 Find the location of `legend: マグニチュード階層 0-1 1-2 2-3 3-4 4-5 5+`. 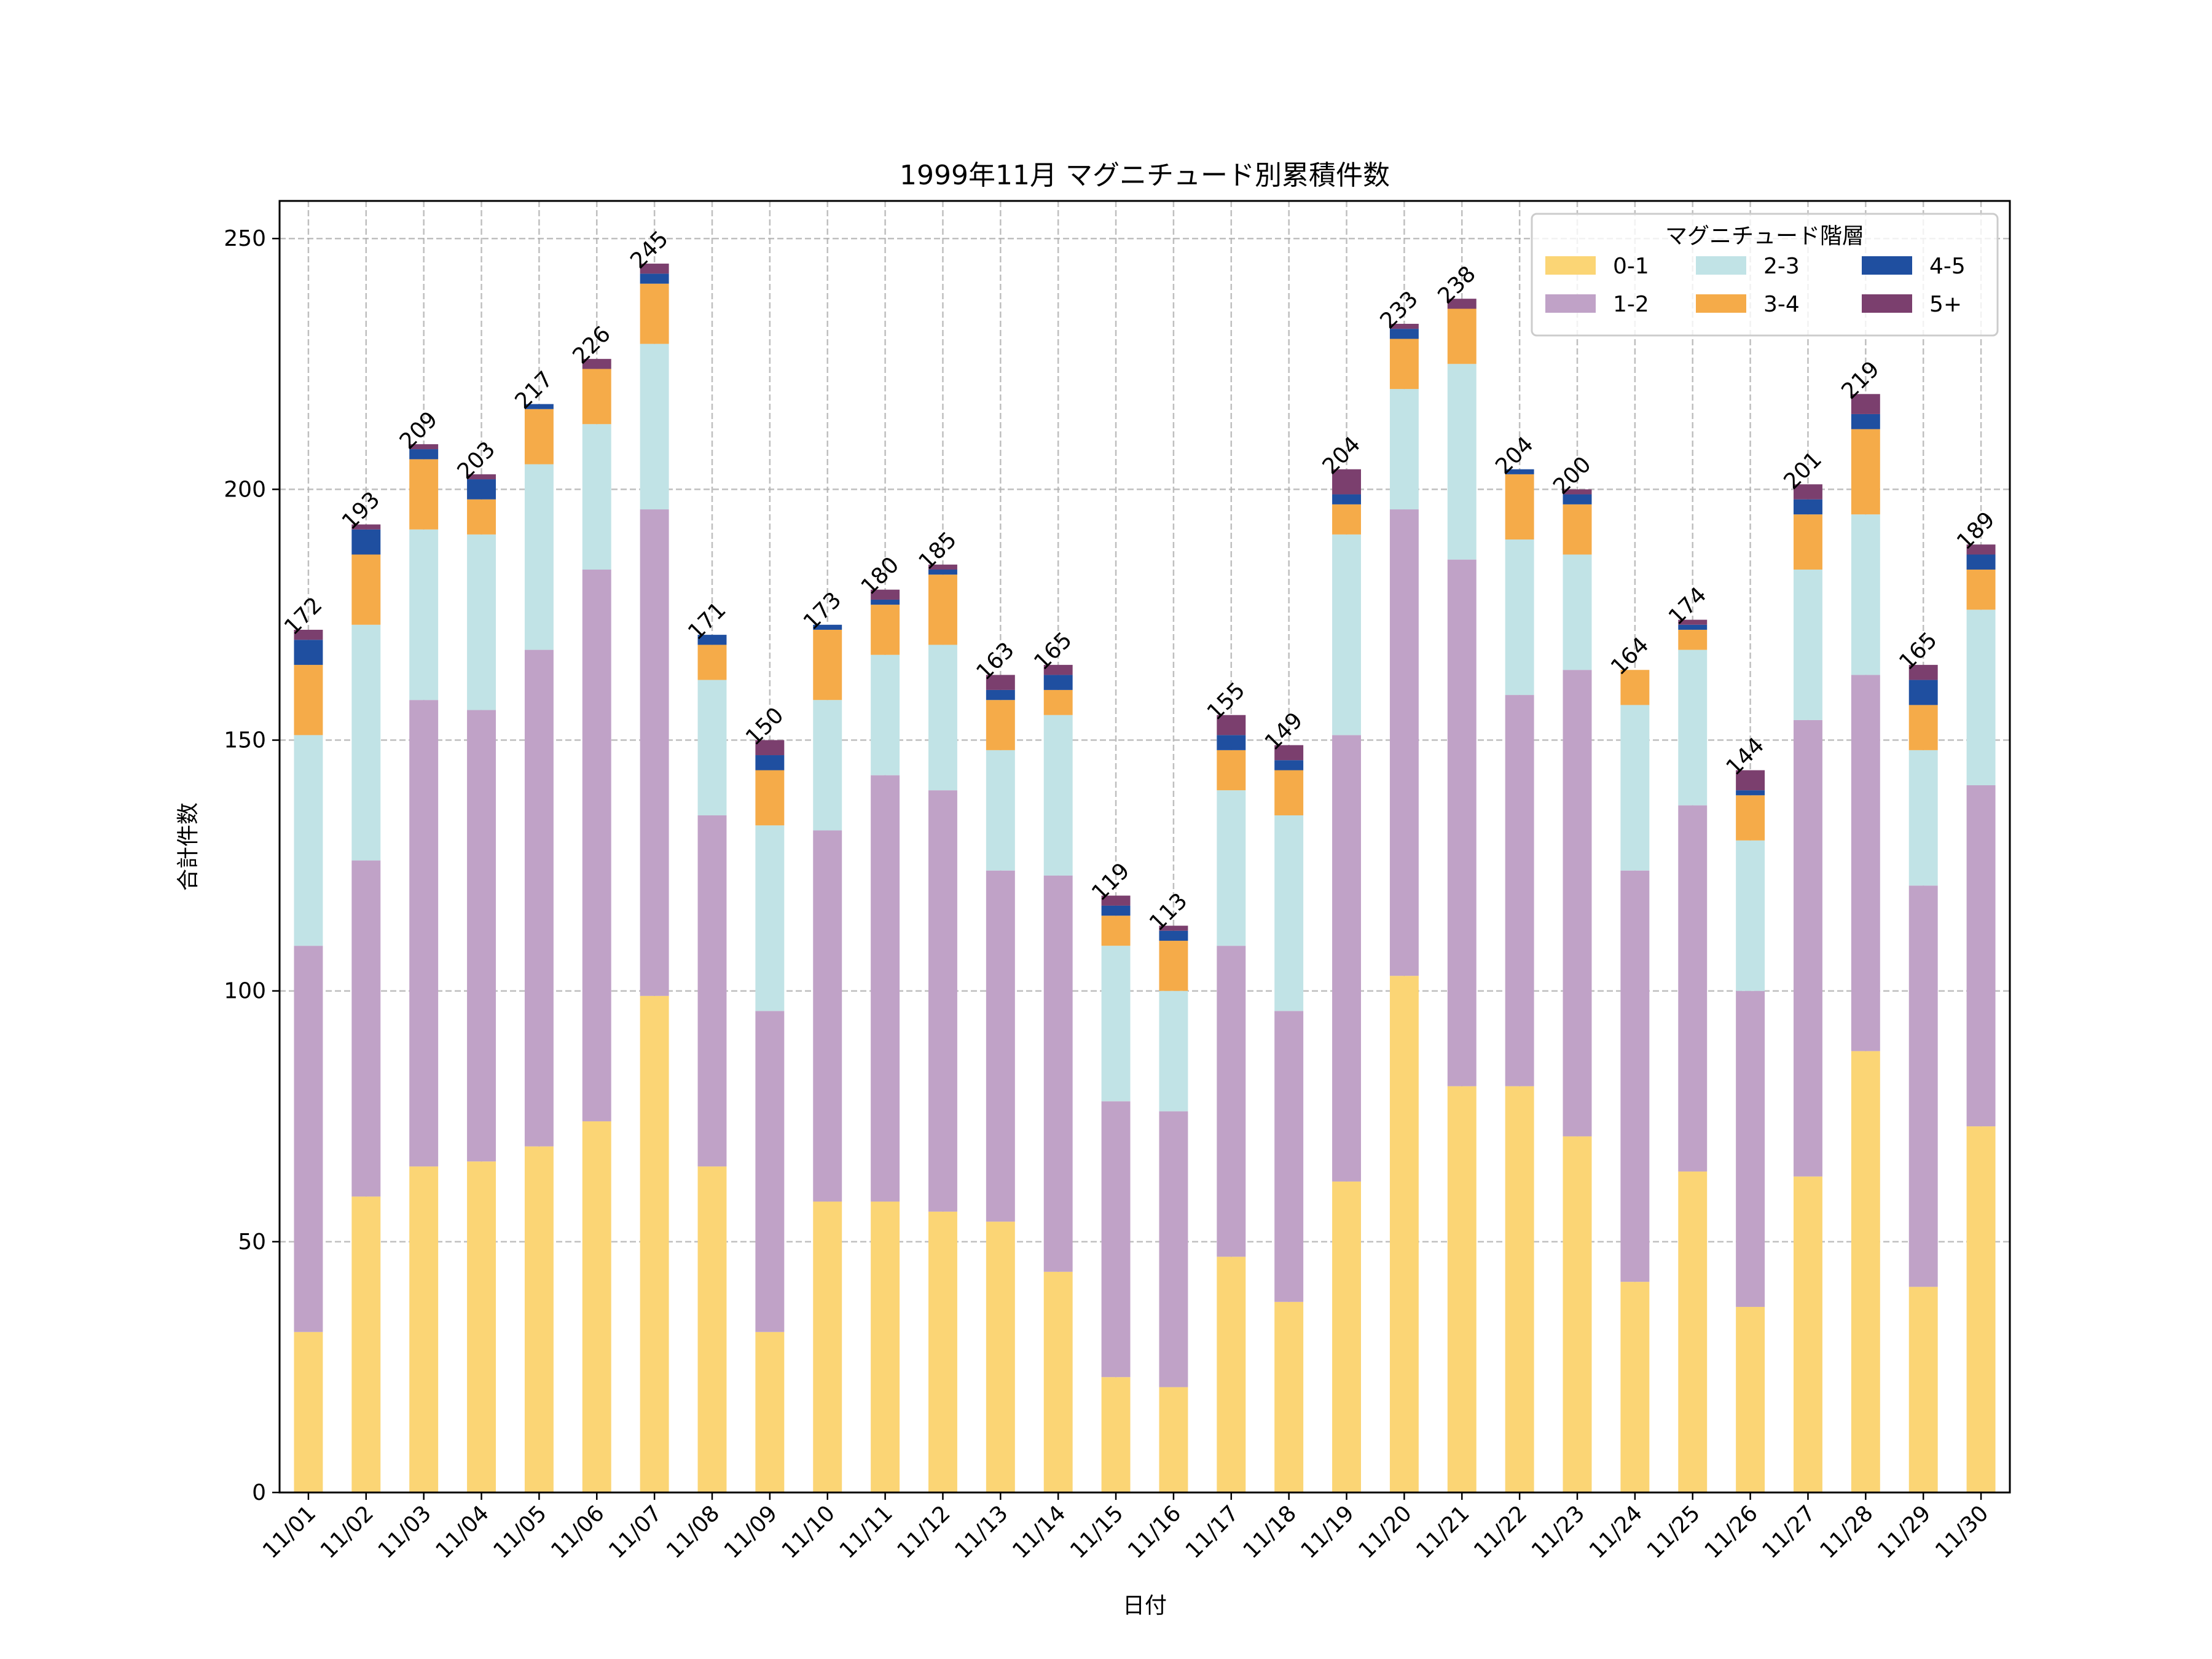

legend: マグニチュード階層 0-1 1-2 2-3 3-4 4-5 5+ is located at coordinates (1765, 275).